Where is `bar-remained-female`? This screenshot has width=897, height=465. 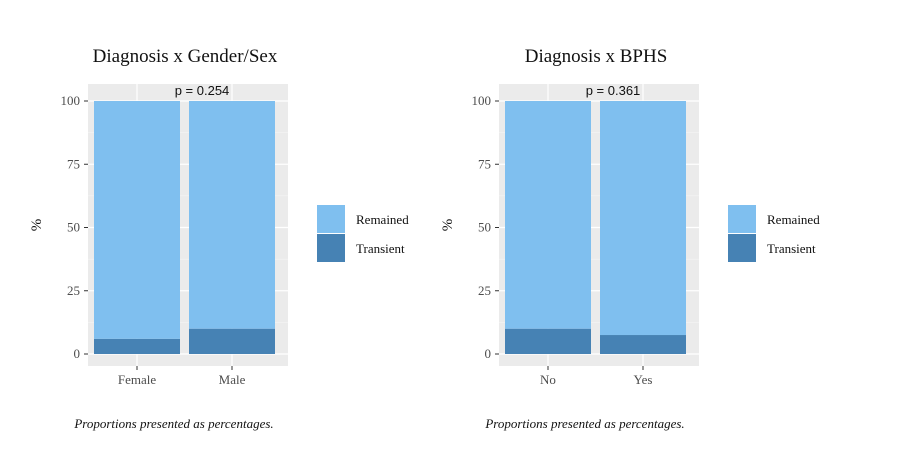 bar-remained-female is located at coordinates (137, 220).